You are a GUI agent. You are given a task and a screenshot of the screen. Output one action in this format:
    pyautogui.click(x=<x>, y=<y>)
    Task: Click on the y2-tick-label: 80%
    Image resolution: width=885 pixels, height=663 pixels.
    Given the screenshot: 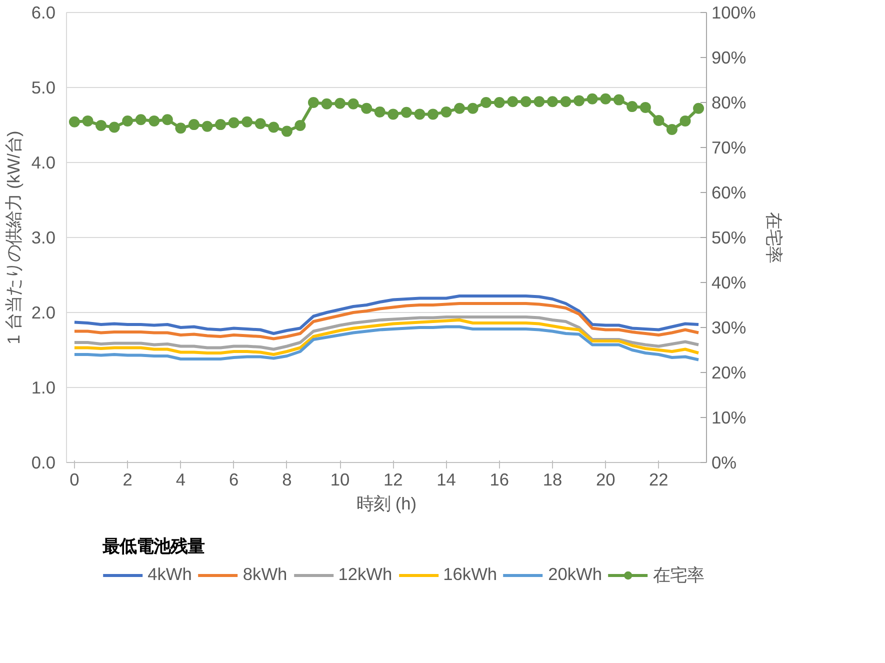 What is the action you would take?
    pyautogui.click(x=729, y=102)
    